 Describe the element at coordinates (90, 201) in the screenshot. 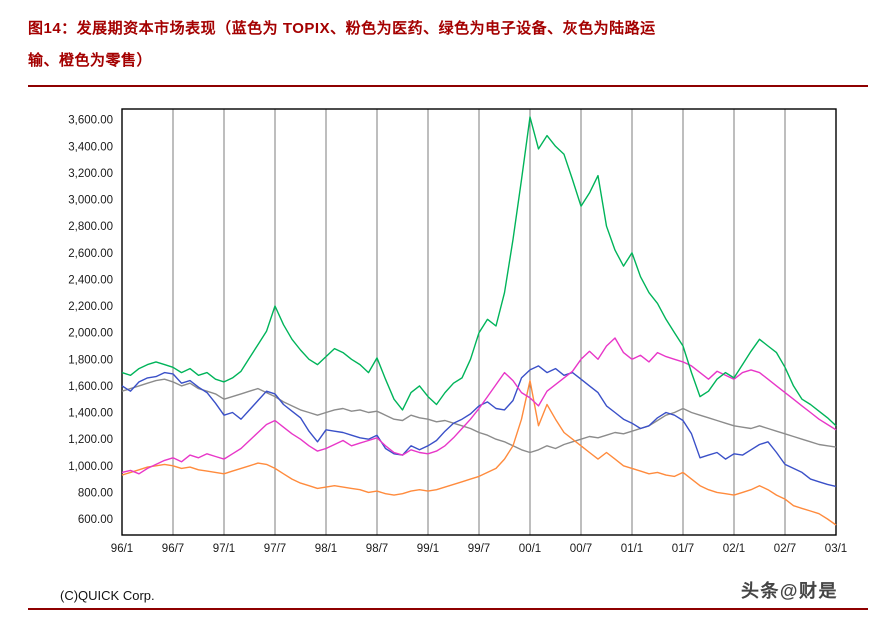

I see `y-tick-label: 3,000.00` at that location.